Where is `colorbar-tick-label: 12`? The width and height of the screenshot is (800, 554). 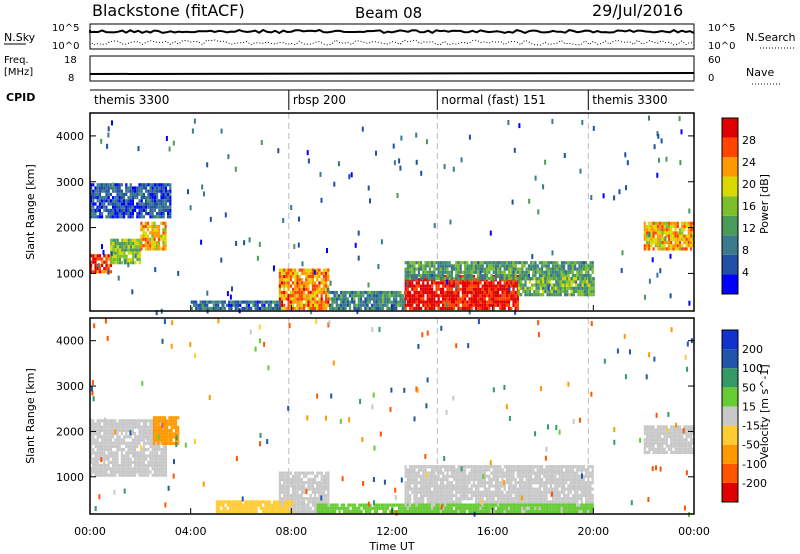
colorbar-tick-label: 12 is located at coordinates (749, 228).